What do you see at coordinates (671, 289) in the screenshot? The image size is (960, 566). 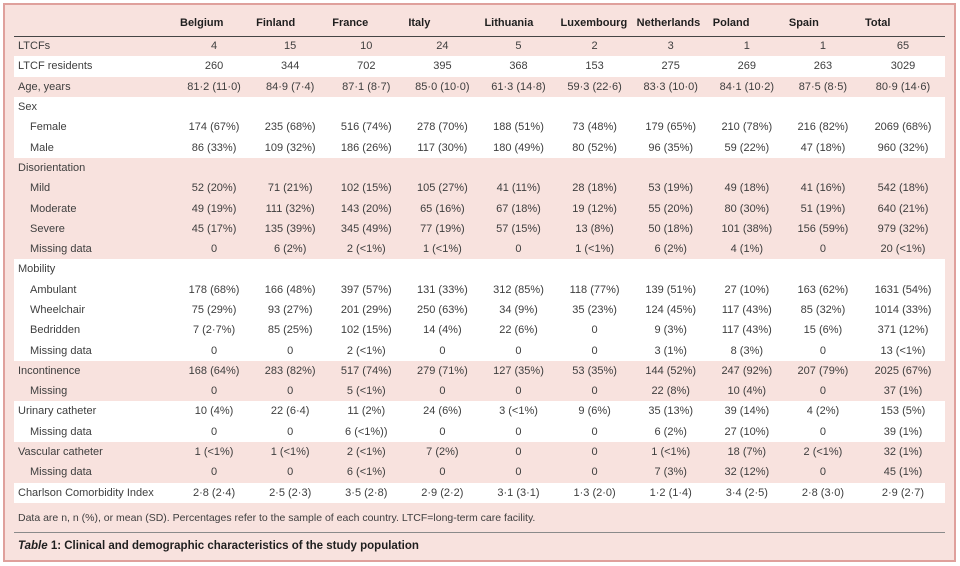 I see `cell: 139 (51%)` at bounding box center [671, 289].